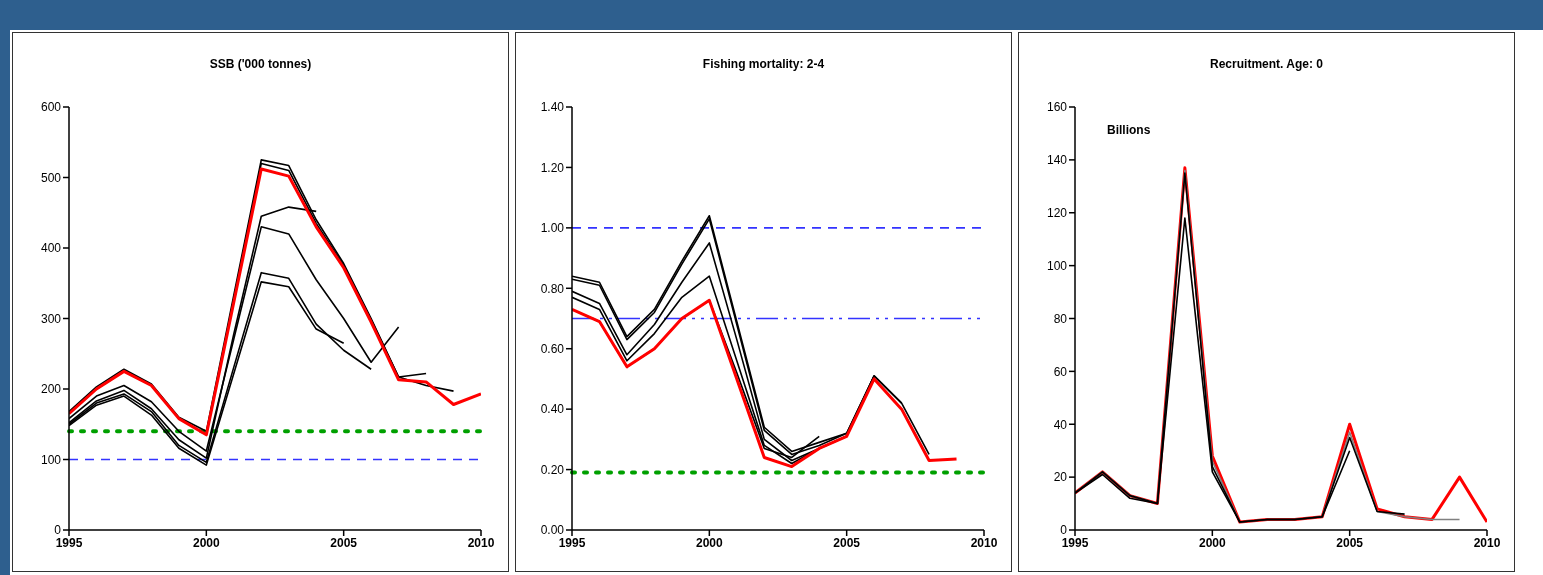 Image resolution: width=1543 pixels, height=575 pixels. I want to click on annotation: Billions, so click(1129, 130).